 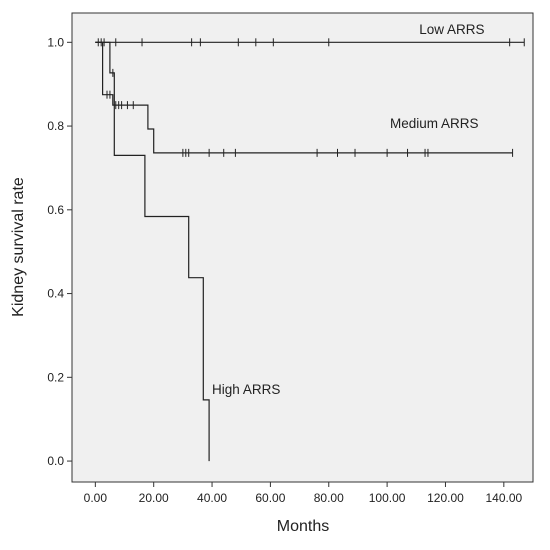 I want to click on y-tick-label: 0.6, so click(x=55, y=210).